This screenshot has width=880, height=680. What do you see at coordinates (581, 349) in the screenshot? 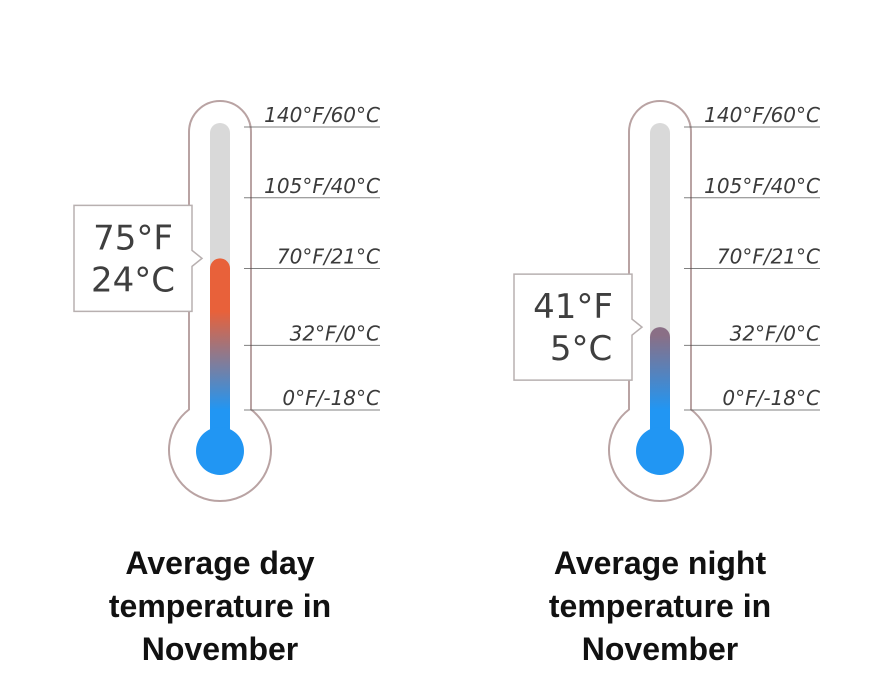
I see `callout-celsius: 5°C` at bounding box center [581, 349].